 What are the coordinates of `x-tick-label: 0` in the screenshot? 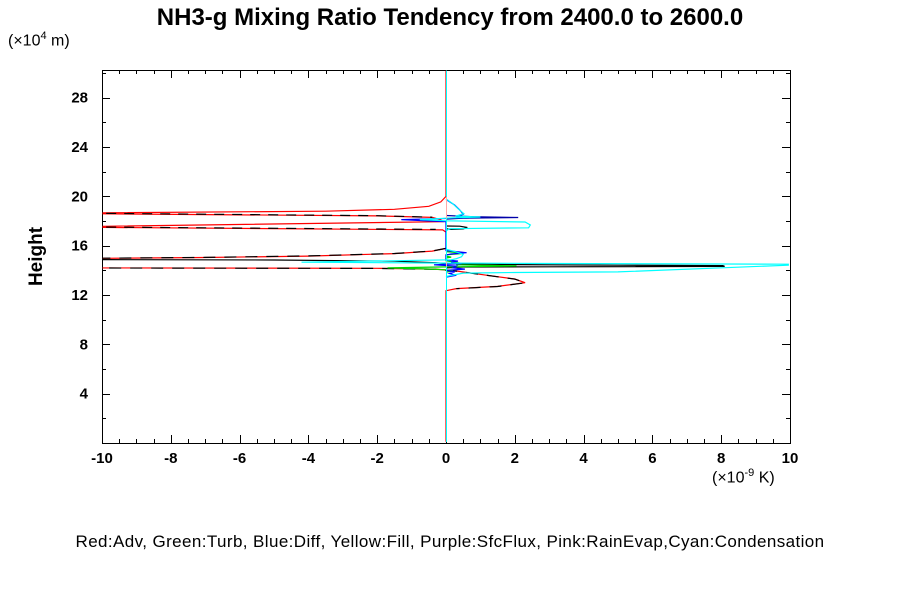 It's located at (446, 458).